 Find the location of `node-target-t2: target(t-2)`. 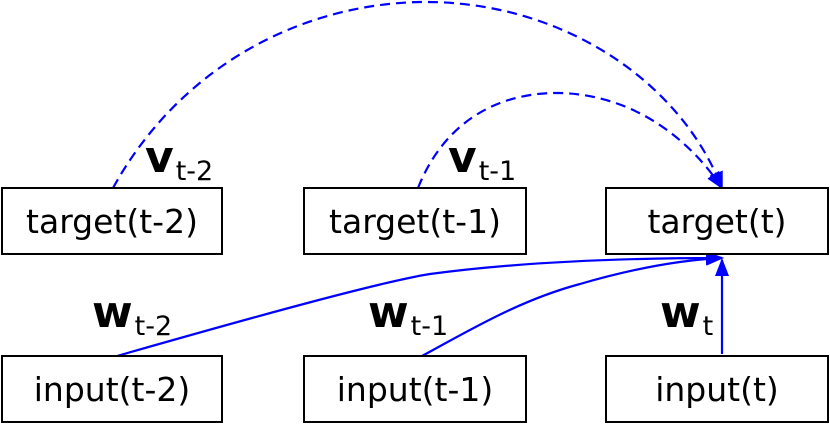

node-target-t2: target(t-2) is located at coordinates (112, 221).